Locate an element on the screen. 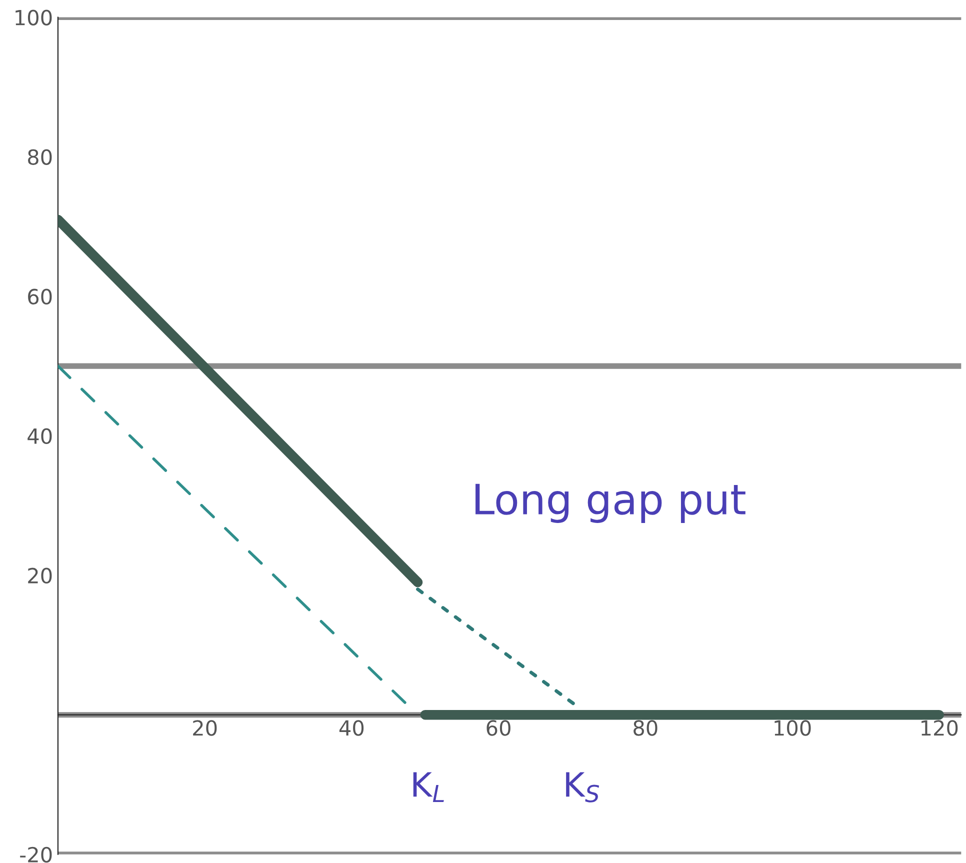 This screenshot has width=966, height=863. x-tick-label: 40 is located at coordinates (351, 728).